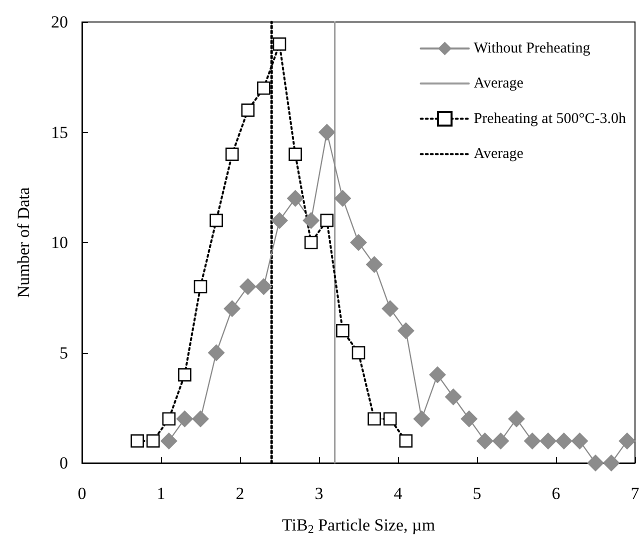 The width and height of the screenshot is (643, 550). What do you see at coordinates (59, 242) in the screenshot?
I see `y-tick-label: 10` at bounding box center [59, 242].